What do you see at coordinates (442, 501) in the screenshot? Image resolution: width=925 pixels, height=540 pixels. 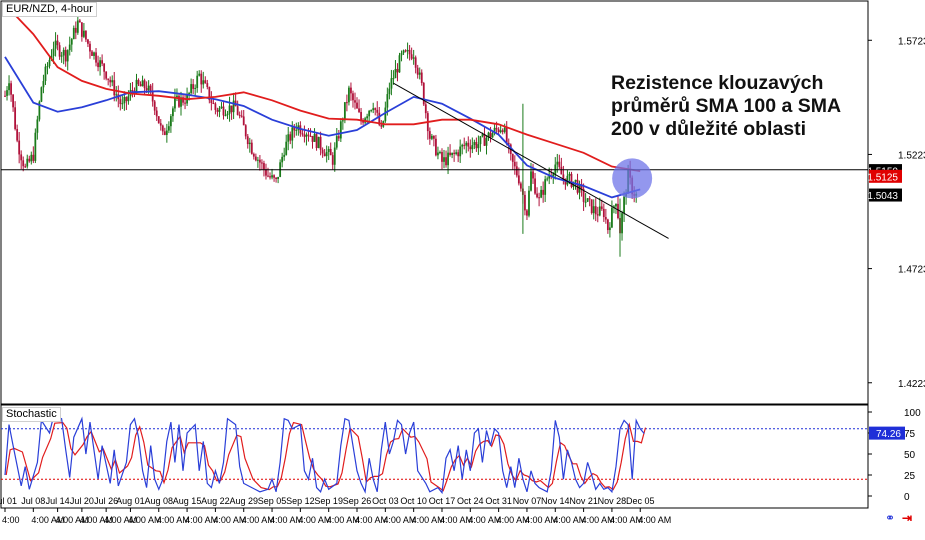 I see `date-axis-label: Oct 17` at bounding box center [442, 501].